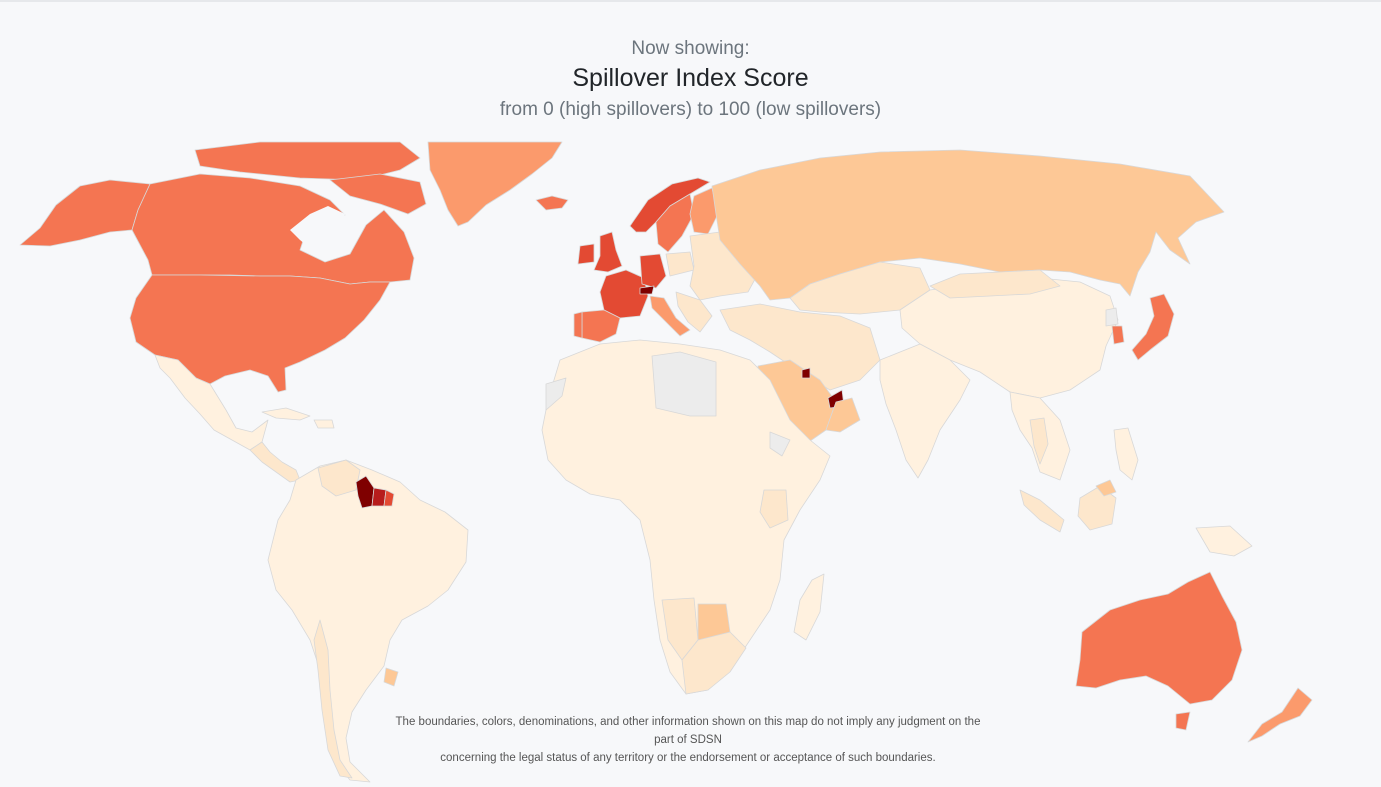 The height and width of the screenshot is (787, 1381). Describe the element at coordinates (601, 326) in the screenshot. I see `country-spain` at that location.